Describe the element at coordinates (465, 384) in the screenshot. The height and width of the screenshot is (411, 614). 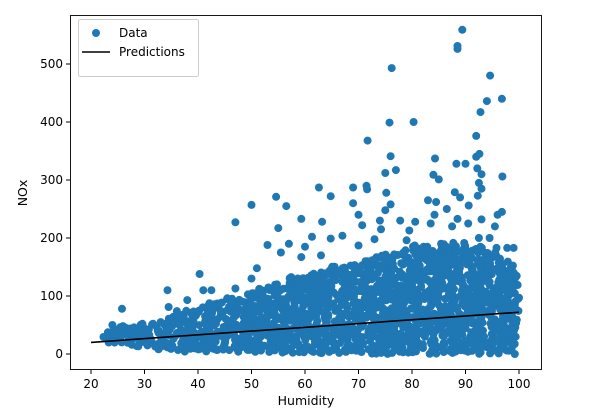
I see `x-tick-label: 90` at that location.